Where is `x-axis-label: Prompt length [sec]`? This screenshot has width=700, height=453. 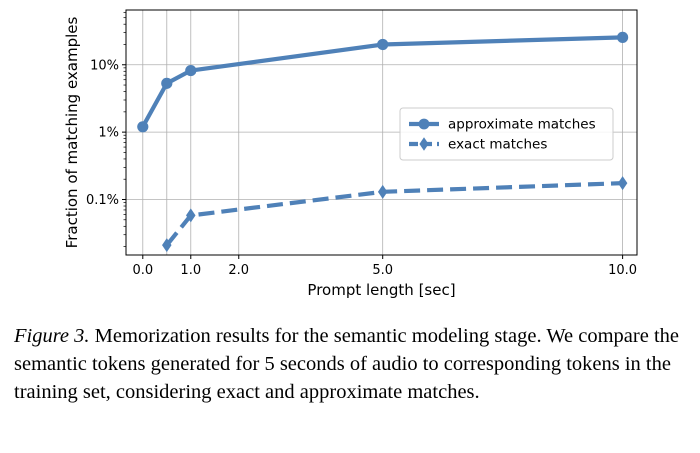 x-axis-label: Prompt length [sec] is located at coordinates (381, 290).